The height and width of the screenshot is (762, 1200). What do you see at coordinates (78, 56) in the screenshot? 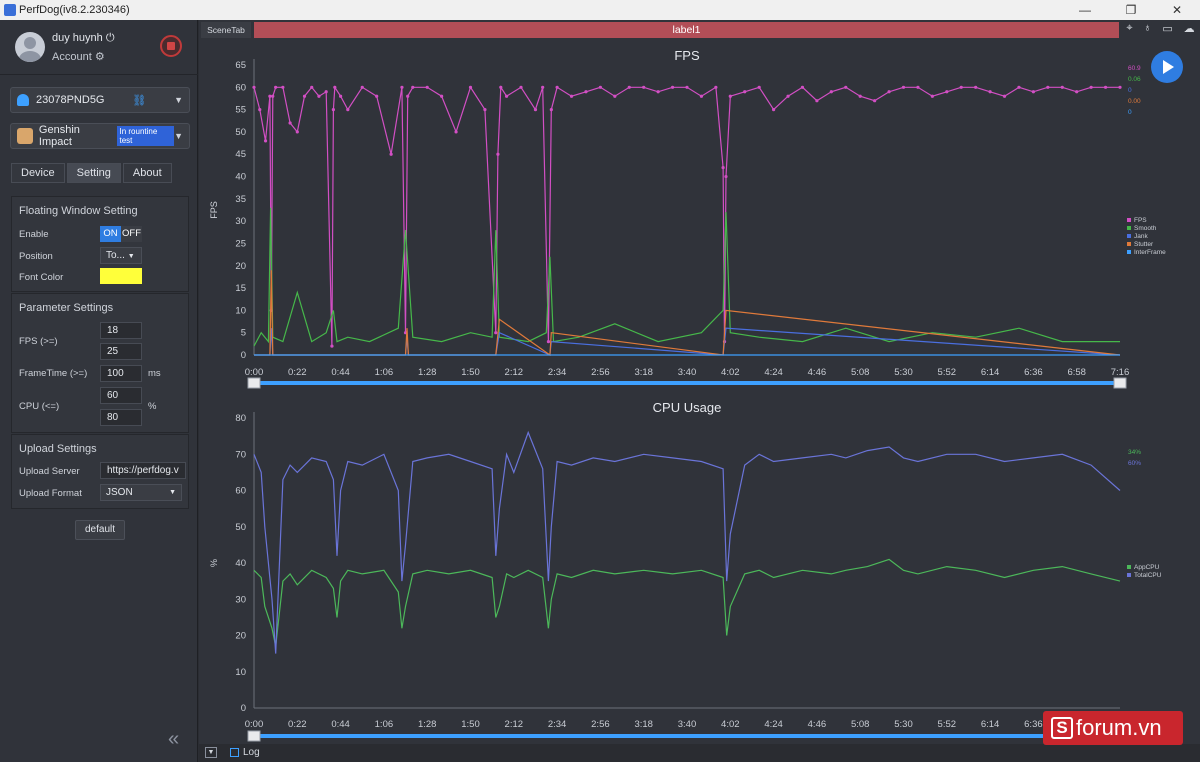
I see `account-link: Account ⚙` at bounding box center [78, 56].